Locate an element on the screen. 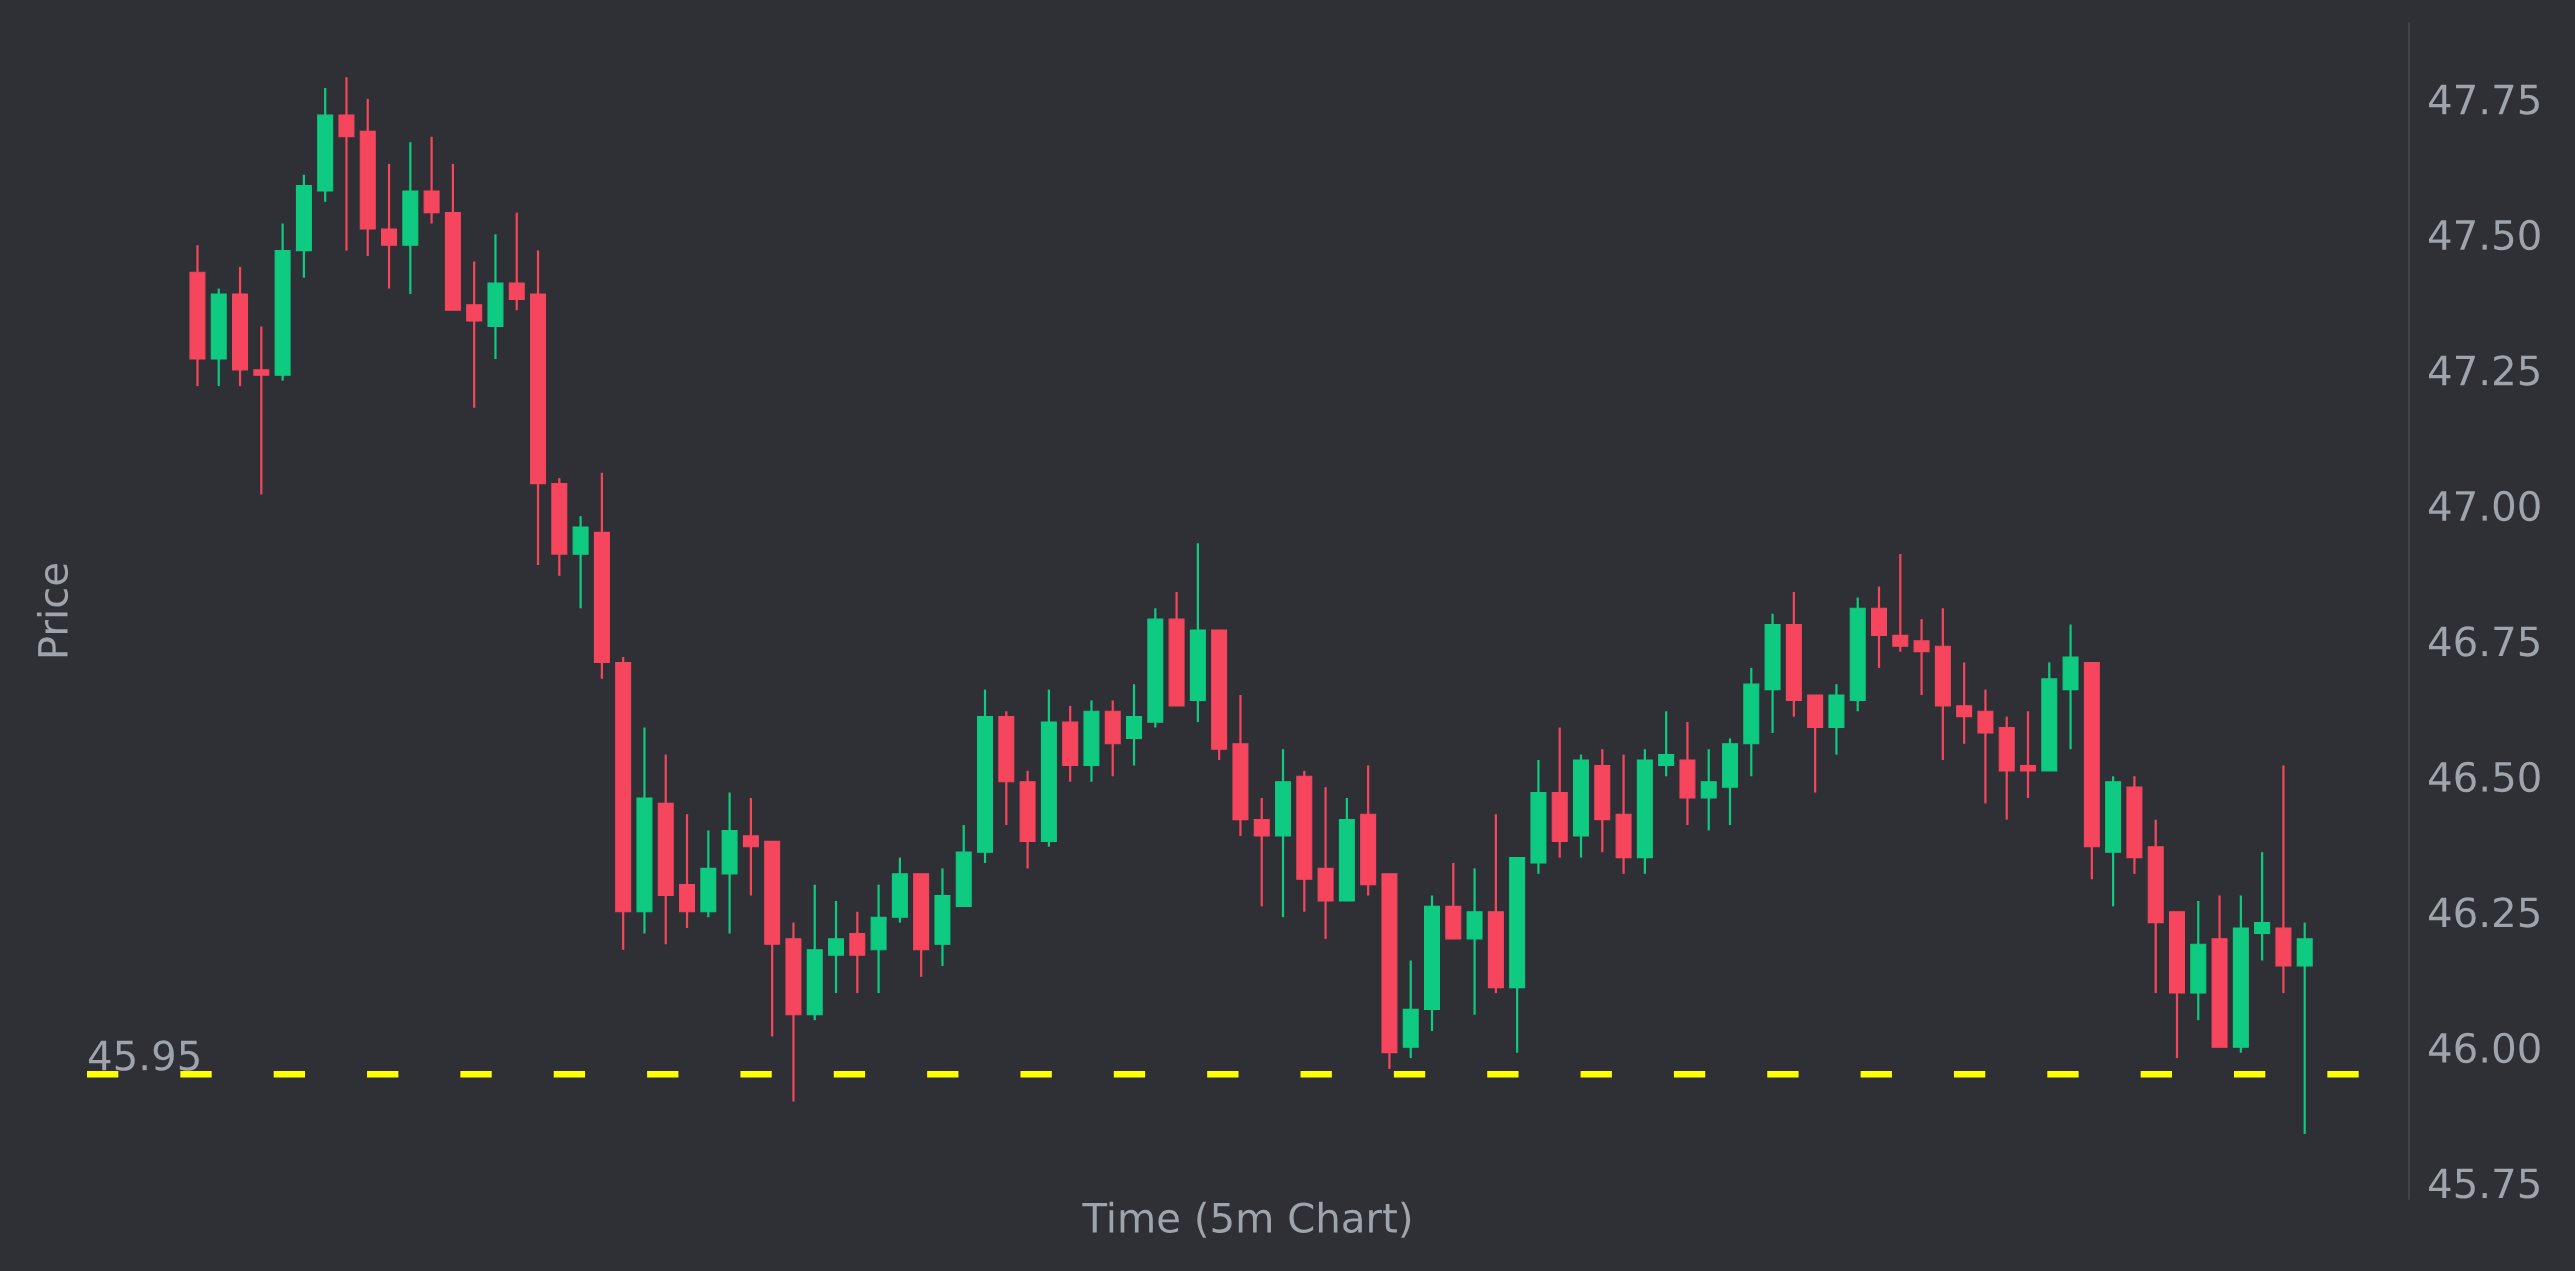 Image resolution: width=2575 pixels, height=1271 pixels. y-tick-label: 46.00 is located at coordinates (2484, 1048).